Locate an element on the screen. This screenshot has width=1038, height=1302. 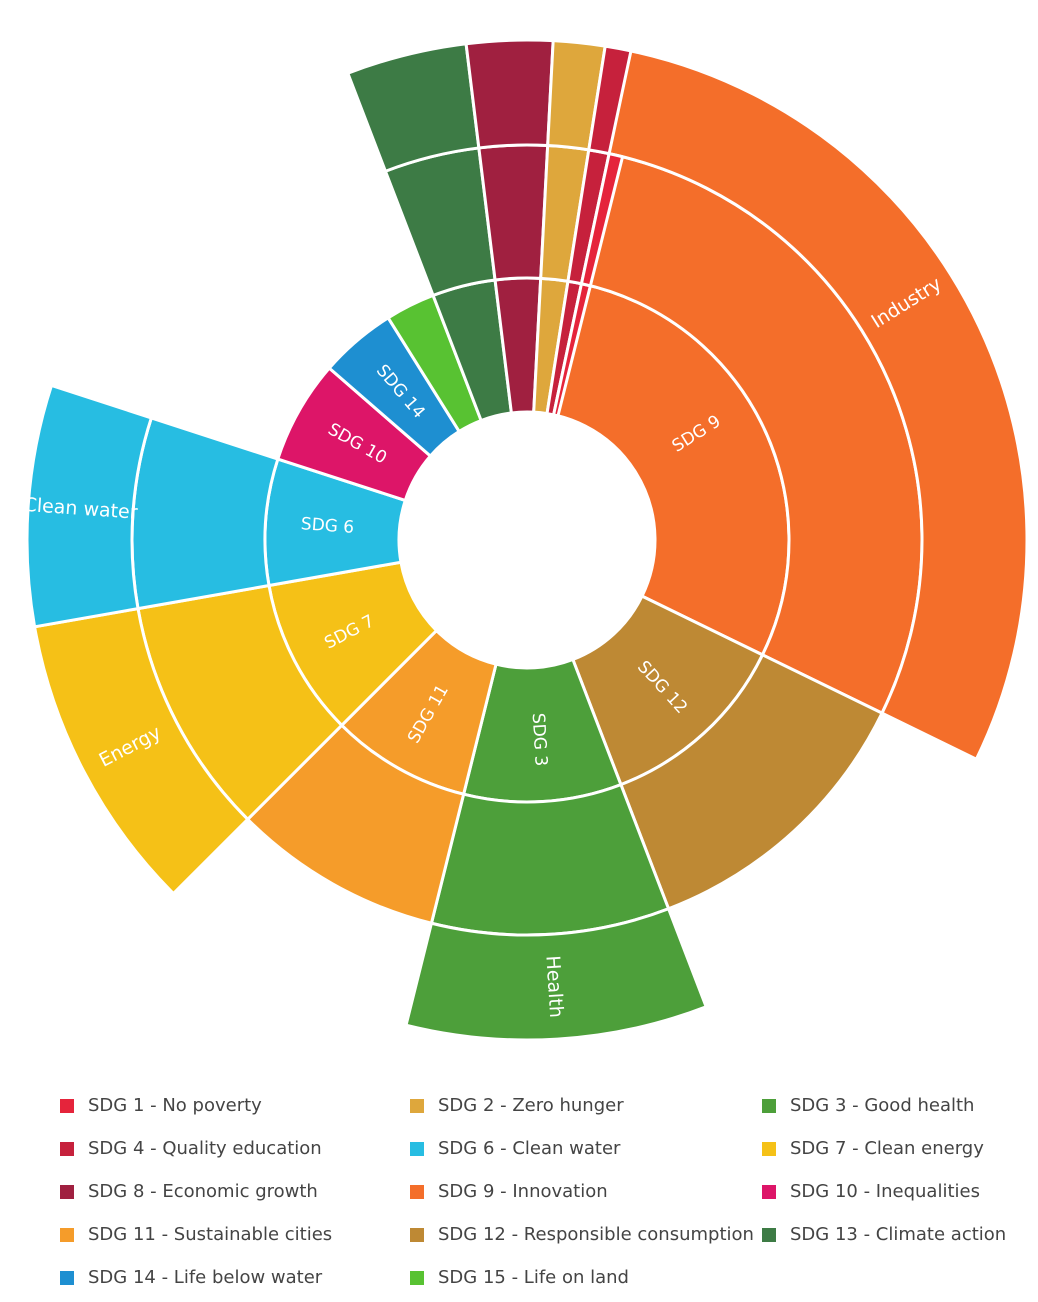
legend-item: SDG 8 - Economic growth is located at coordinates (235, 1191).